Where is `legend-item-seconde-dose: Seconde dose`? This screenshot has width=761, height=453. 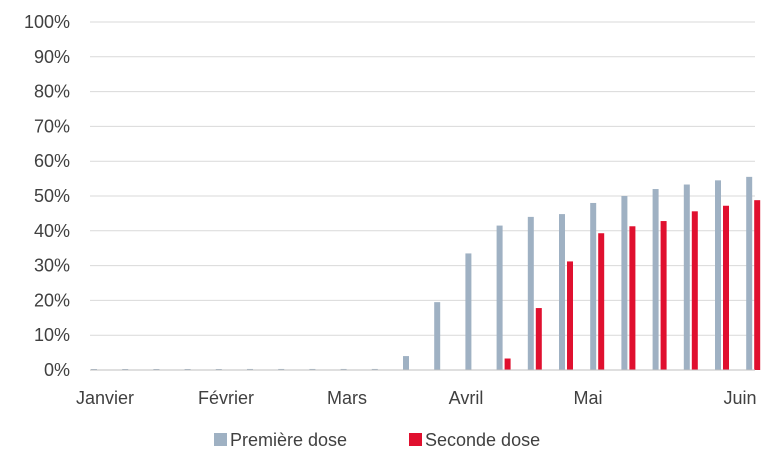
legend-item-seconde-dose: Seconde dose is located at coordinates (474, 440).